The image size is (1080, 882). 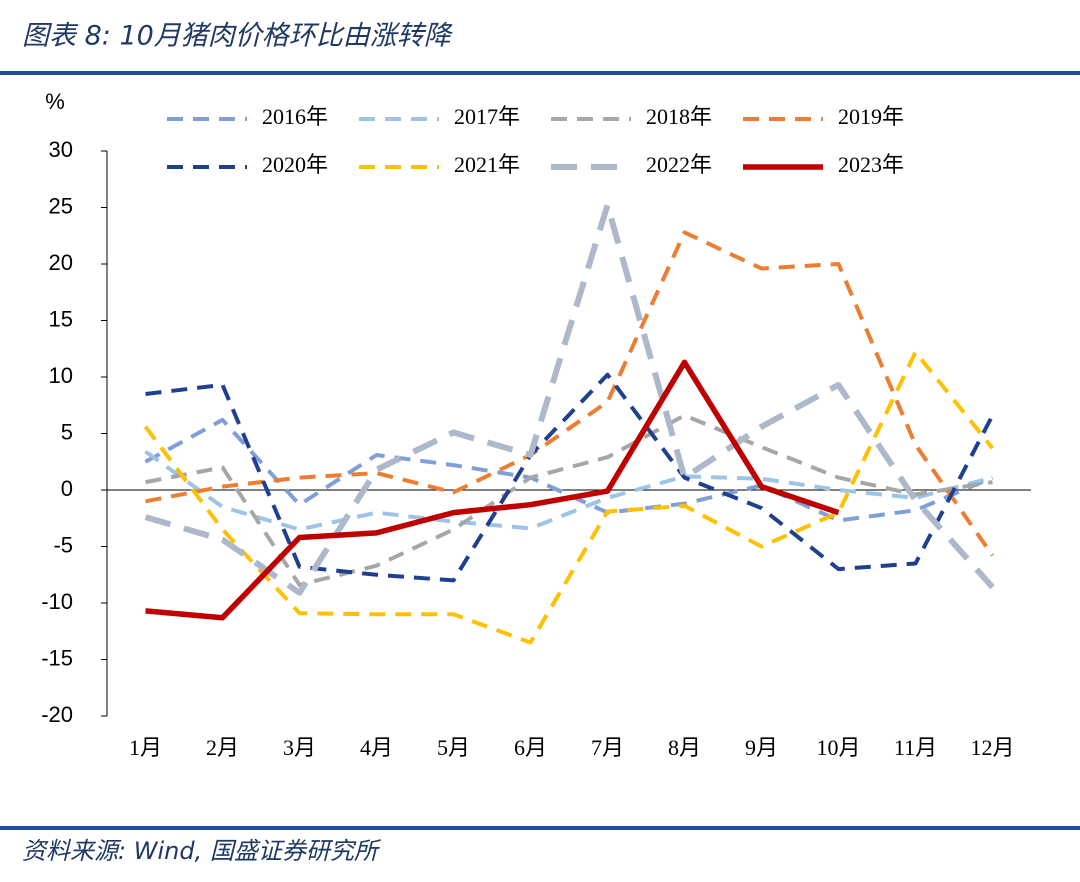 I want to click on legend-label: 2019年, so click(x=871, y=116).